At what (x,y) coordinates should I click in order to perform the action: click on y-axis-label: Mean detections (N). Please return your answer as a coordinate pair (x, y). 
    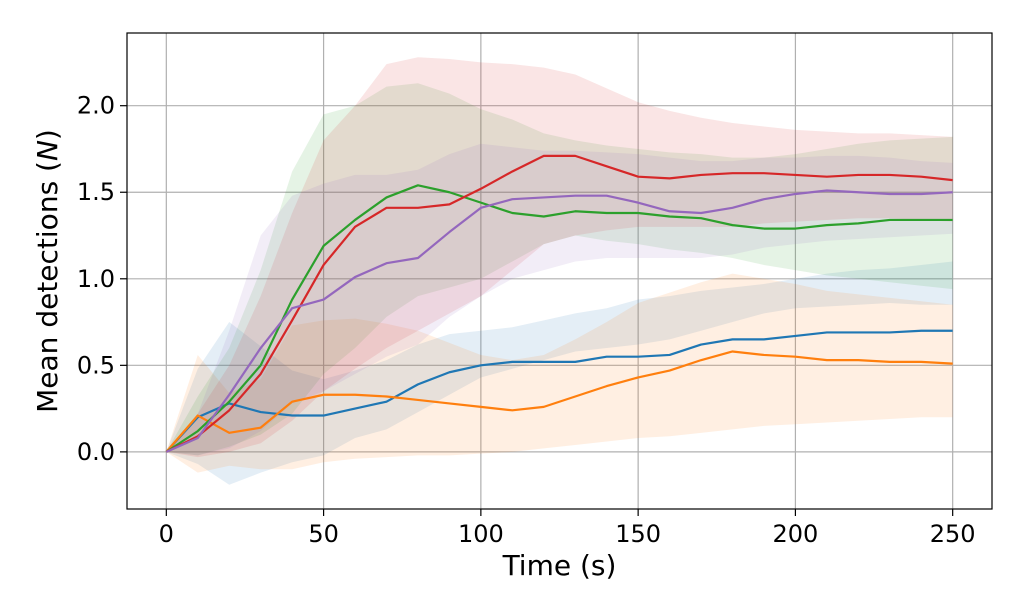
    Looking at the image, I should click on (47, 271).